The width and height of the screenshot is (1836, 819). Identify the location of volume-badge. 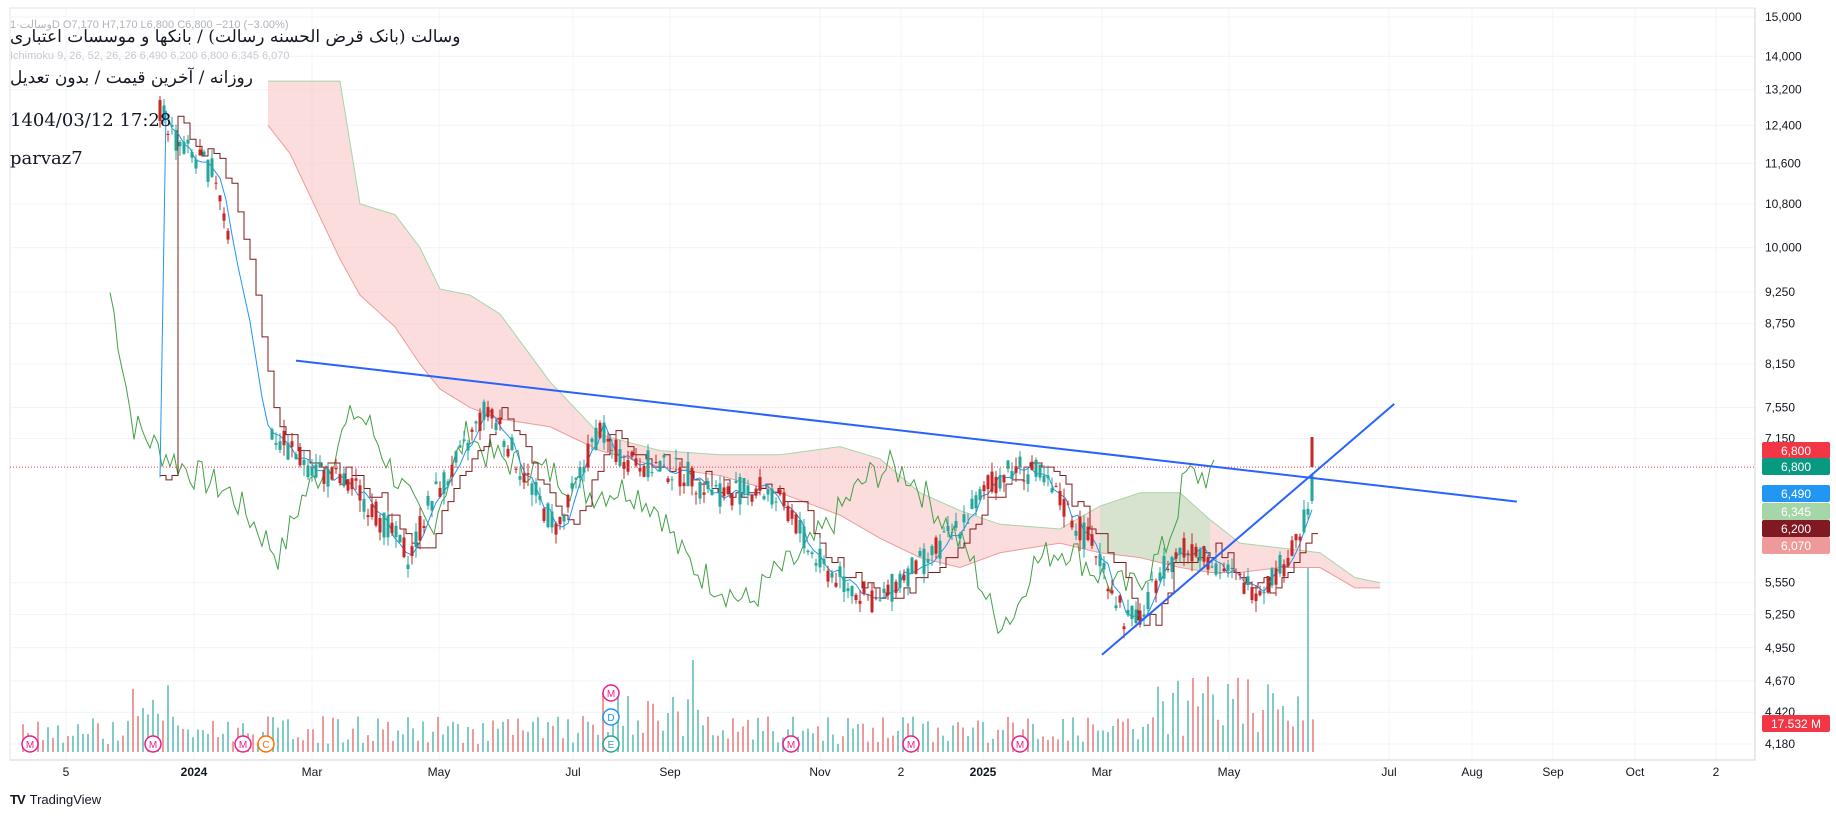
(1796, 723).